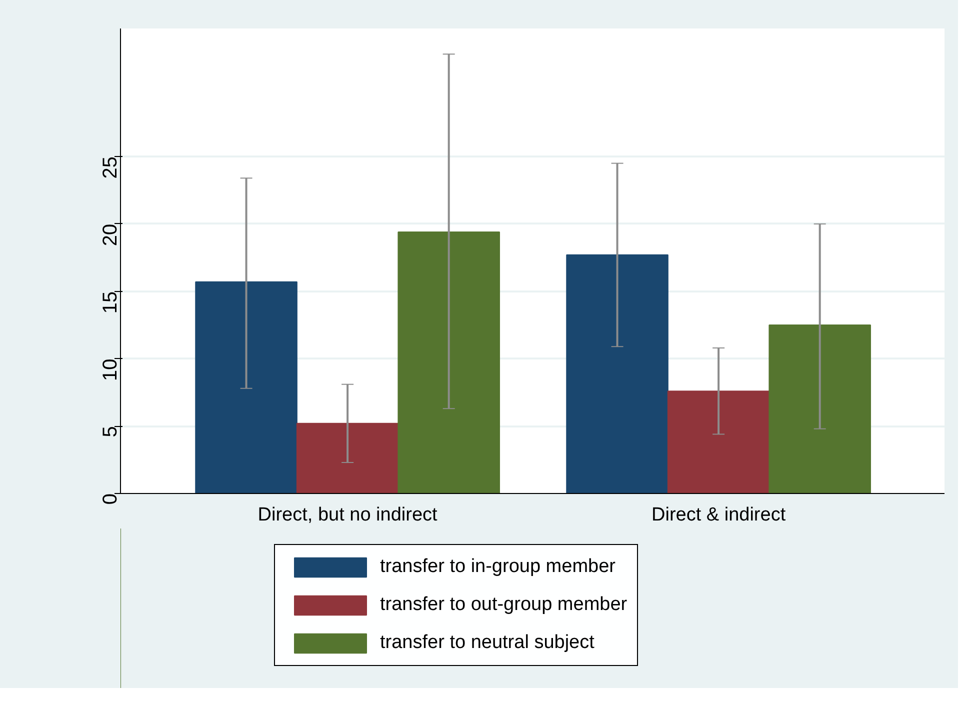 This screenshot has height=702, width=963. Describe the element at coordinates (111, 302) in the screenshot. I see `y-tick-label: 15` at that location.